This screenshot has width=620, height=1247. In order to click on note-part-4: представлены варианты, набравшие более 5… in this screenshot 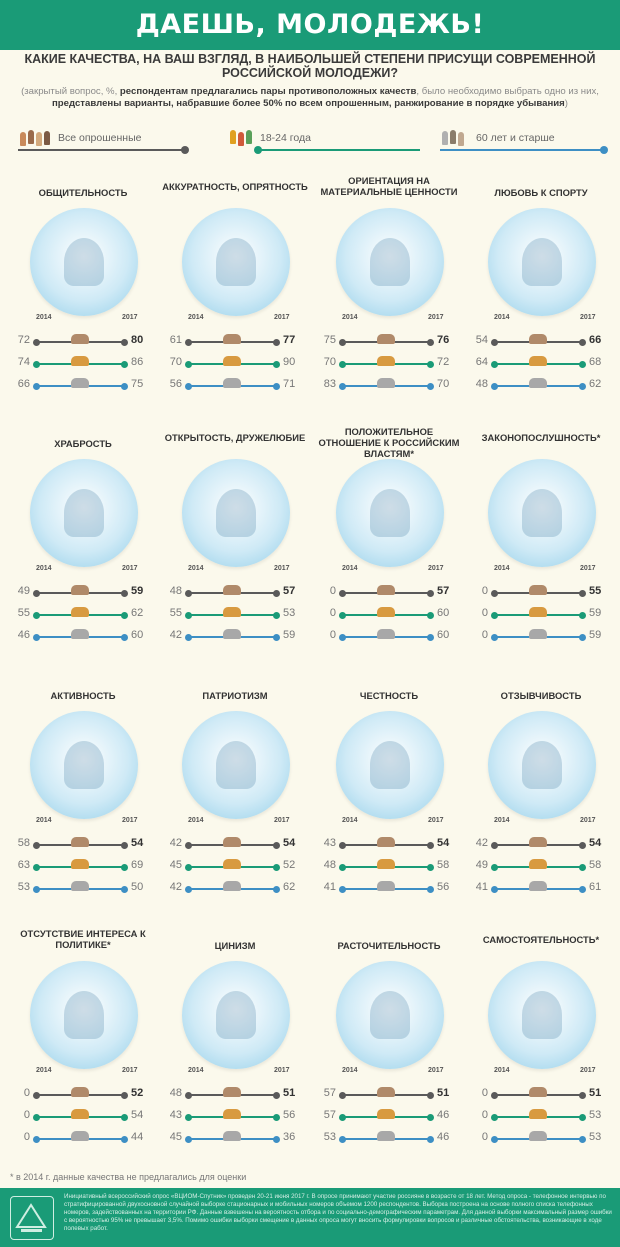, I will do `click(308, 103)`.